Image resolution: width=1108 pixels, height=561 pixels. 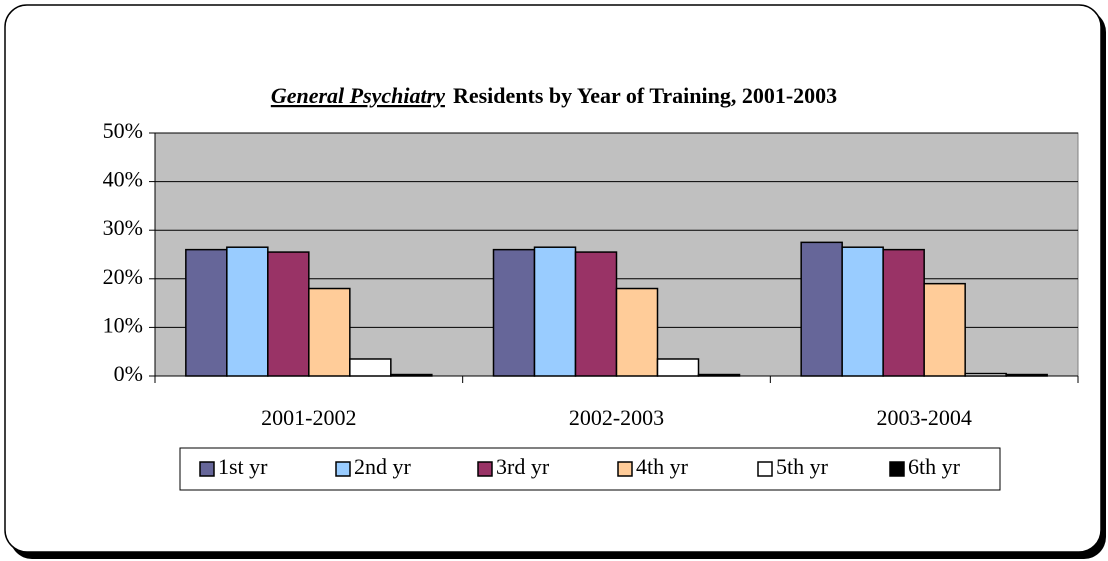 I want to click on title-emphasis: General Psychiatry, so click(x=358, y=95).